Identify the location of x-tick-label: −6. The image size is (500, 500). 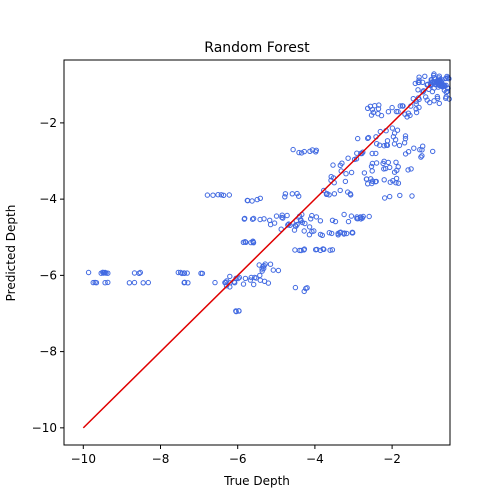
(238, 459).